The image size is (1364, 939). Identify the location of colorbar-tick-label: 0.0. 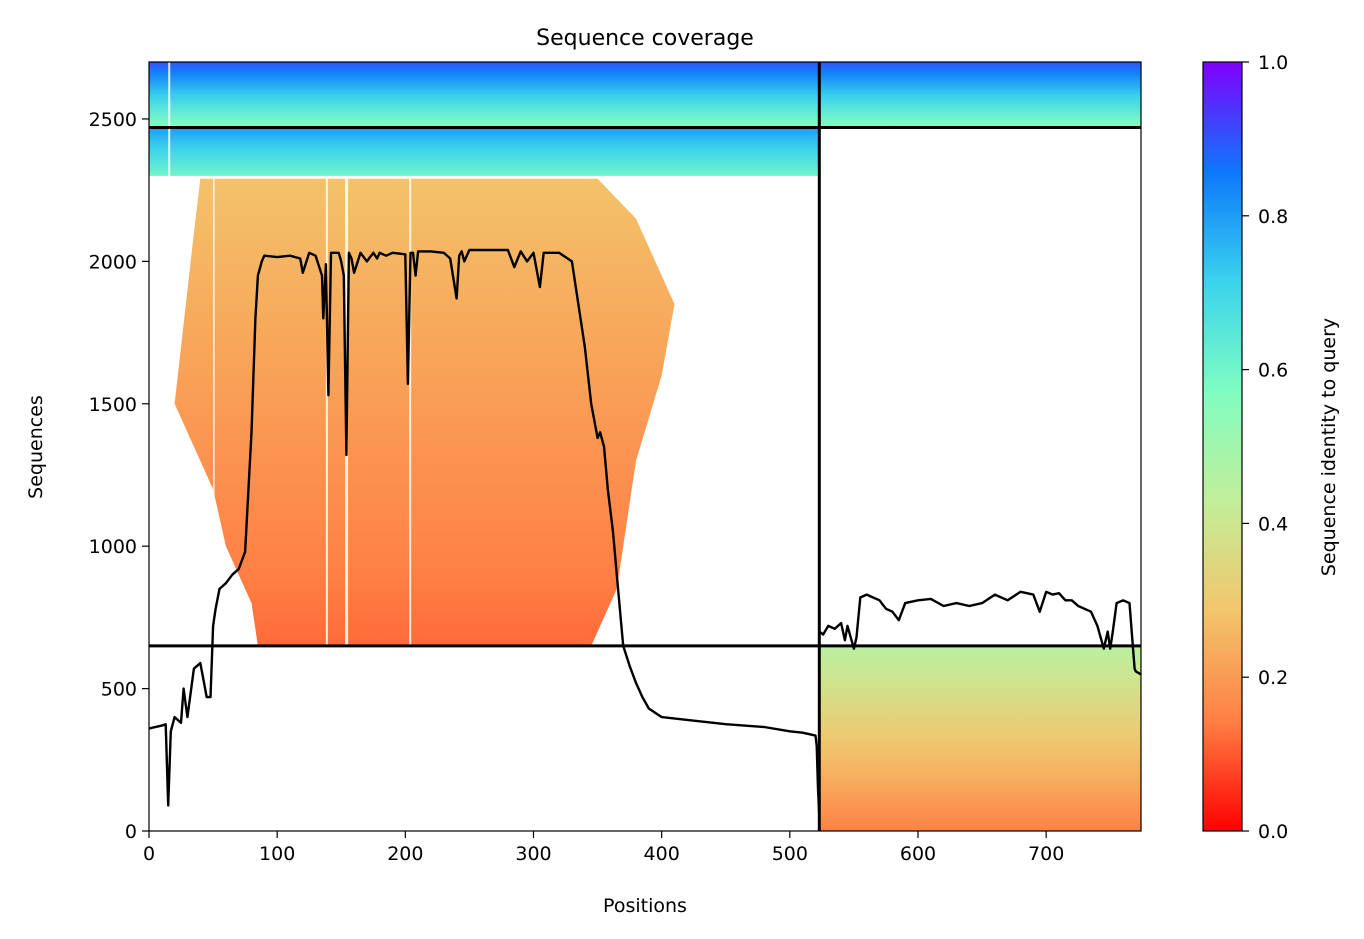
(1273, 832).